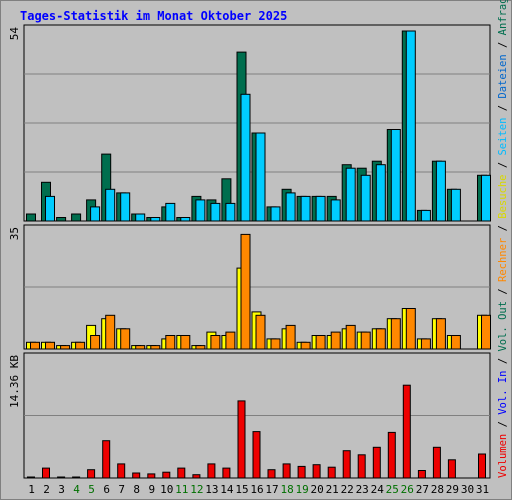  I want to click on day-label: 28, so click(437, 489).